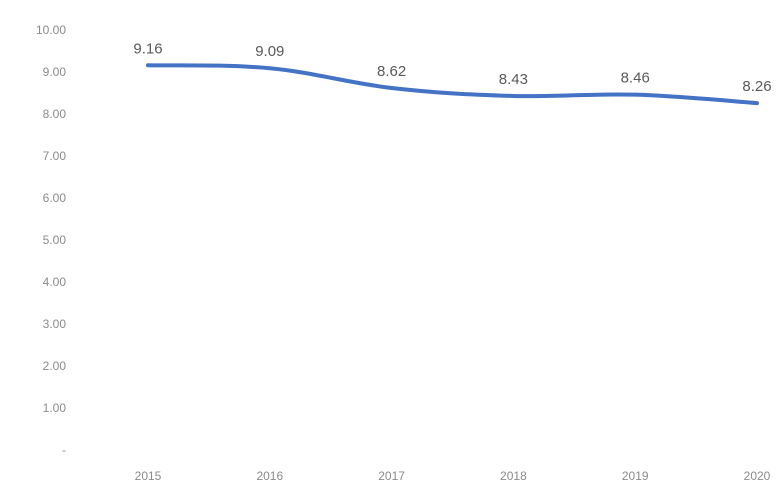 The image size is (784, 486). What do you see at coordinates (55, 72) in the screenshot?
I see `y-tick-label: 9.00` at bounding box center [55, 72].